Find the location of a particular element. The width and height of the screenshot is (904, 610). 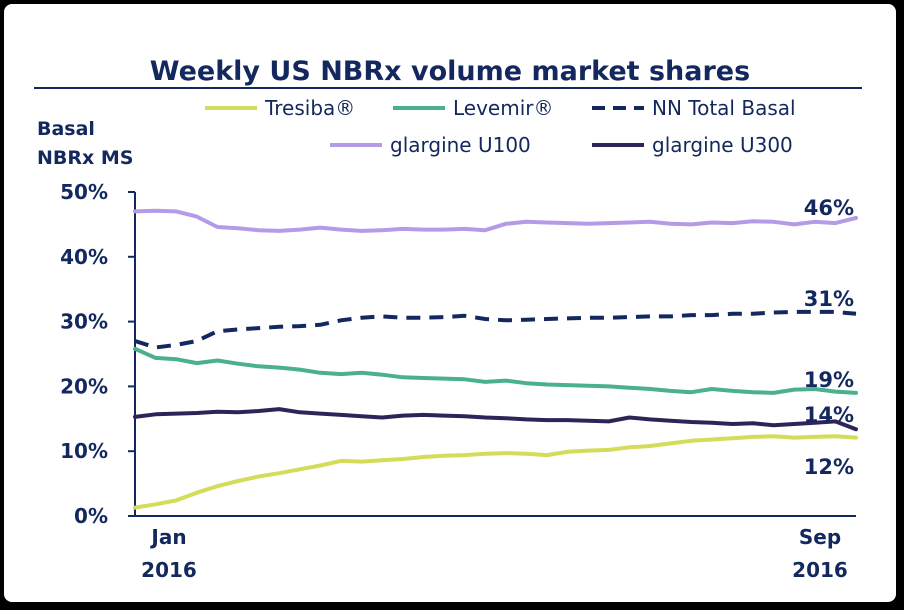

end-label-tresiba: 12% is located at coordinates (829, 467).